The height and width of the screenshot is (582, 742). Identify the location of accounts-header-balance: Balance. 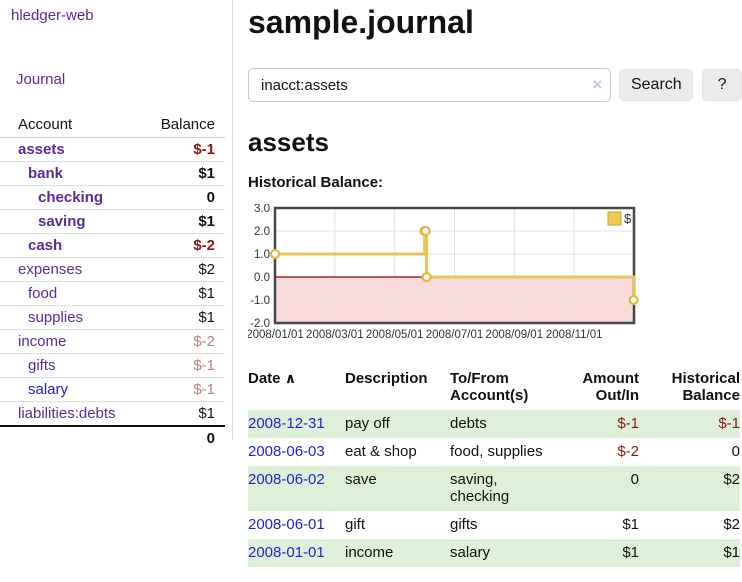
(184, 125).